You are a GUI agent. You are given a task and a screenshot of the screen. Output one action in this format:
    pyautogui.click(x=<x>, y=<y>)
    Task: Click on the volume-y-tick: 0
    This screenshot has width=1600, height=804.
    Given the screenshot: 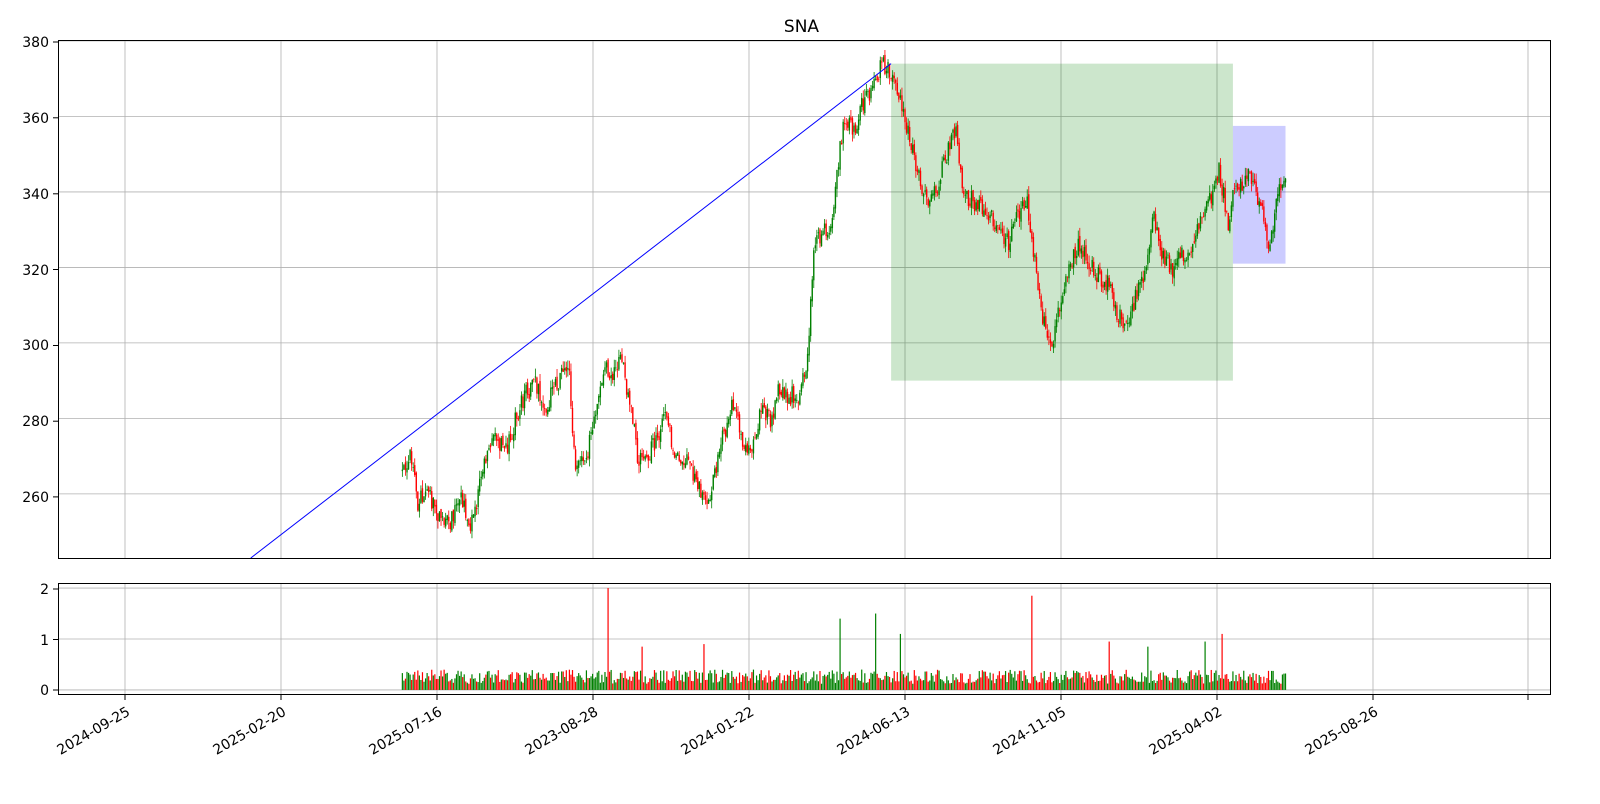 What is the action you would take?
    pyautogui.click(x=49, y=691)
    